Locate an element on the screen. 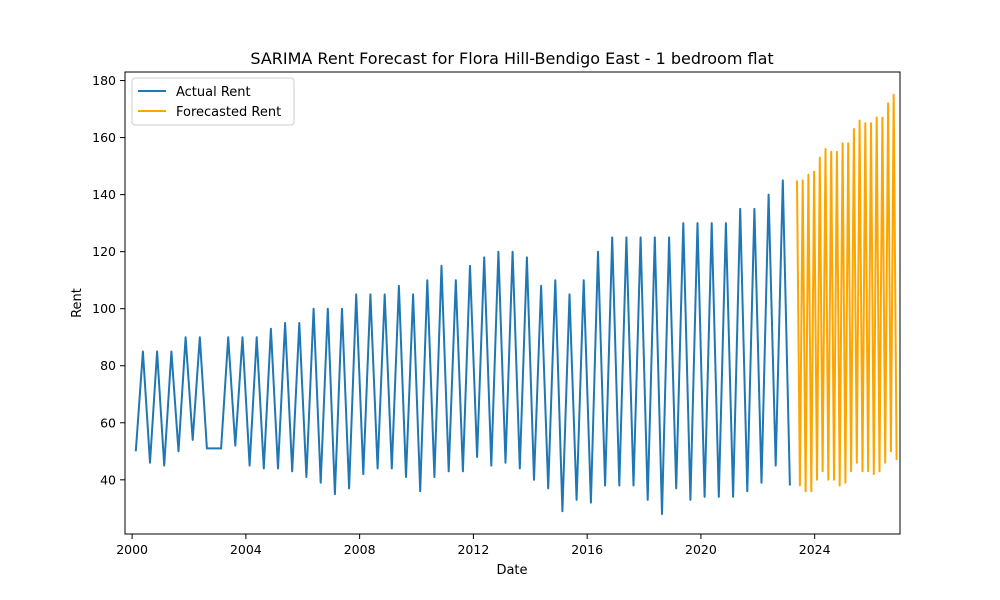 The height and width of the screenshot is (600, 1000). legend-label-forecast: Forecasted Rent is located at coordinates (228, 112).